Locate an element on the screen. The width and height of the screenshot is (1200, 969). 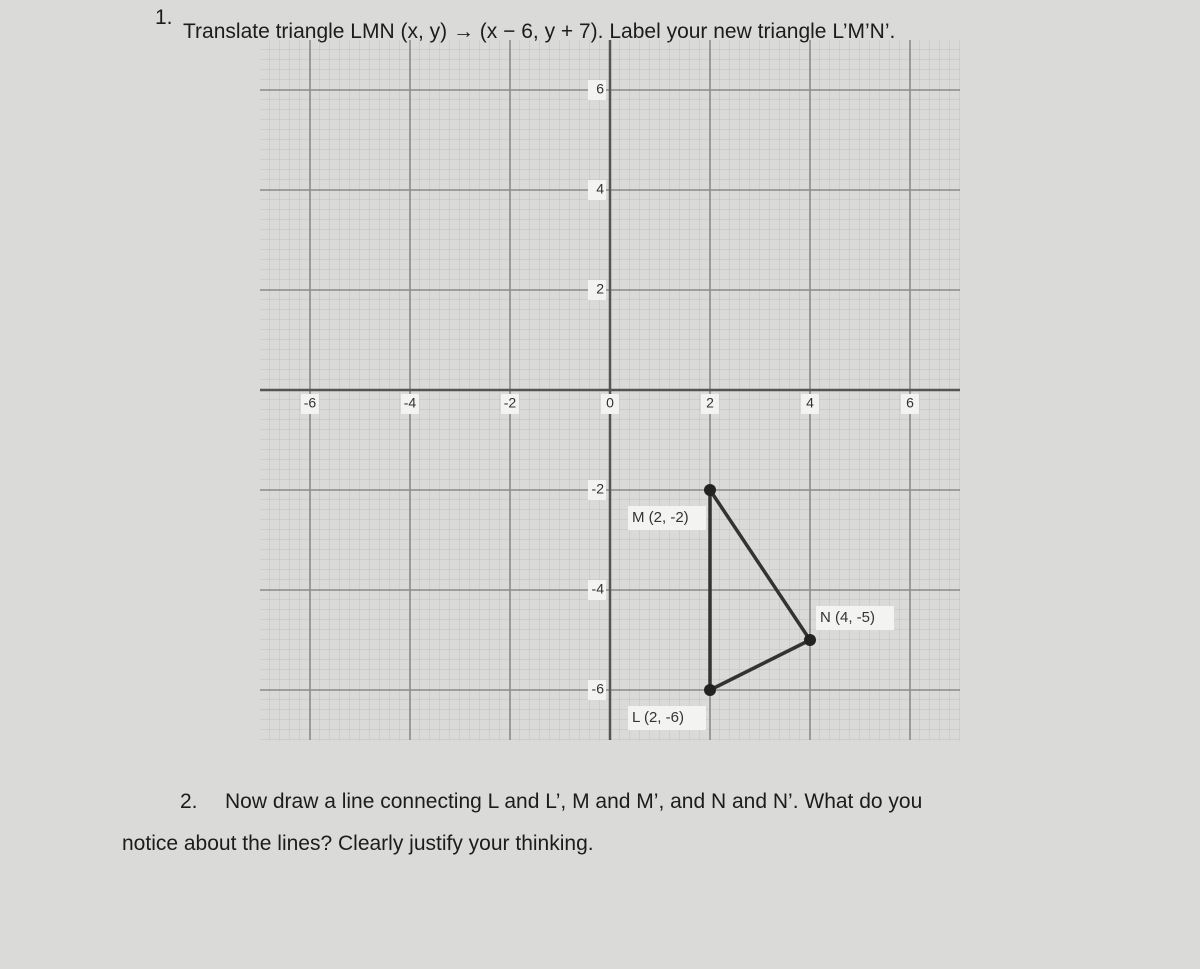
x-tick-label: 6 is located at coordinates (910, 403).